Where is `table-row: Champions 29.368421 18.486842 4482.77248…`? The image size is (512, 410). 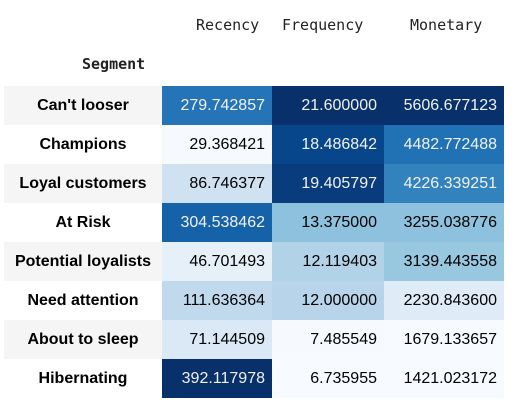 table-row: Champions 29.368421 18.486842 4482.77248… is located at coordinates (254, 144).